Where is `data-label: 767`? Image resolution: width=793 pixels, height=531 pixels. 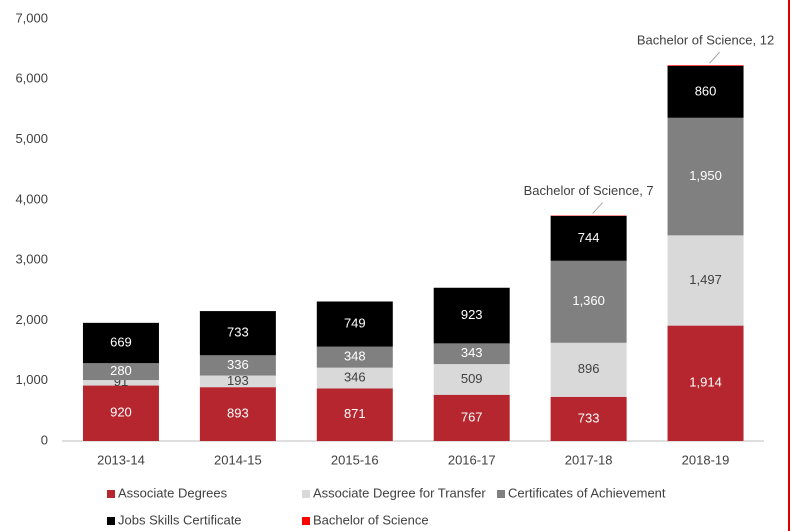
data-label: 767 is located at coordinates (472, 416).